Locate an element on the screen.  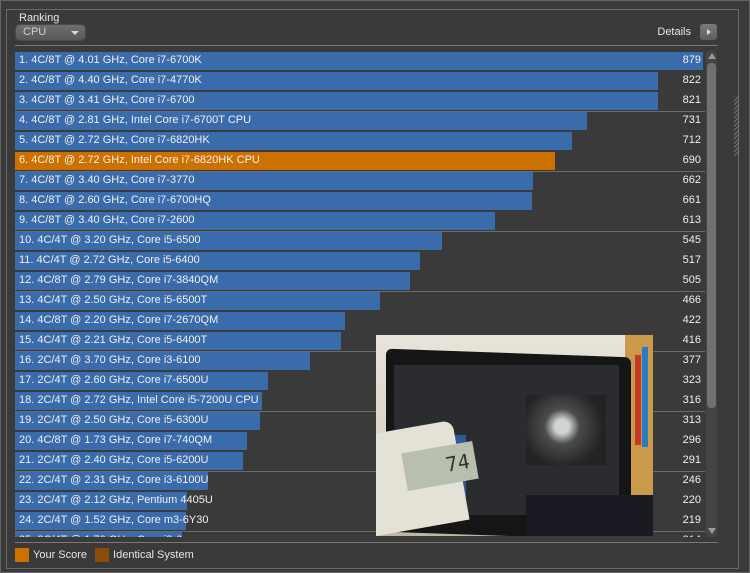
ranking-row: 19. 2C/4T @ 2.50 GHz, Core i5-6300U 313 is located at coordinates (360, 421).